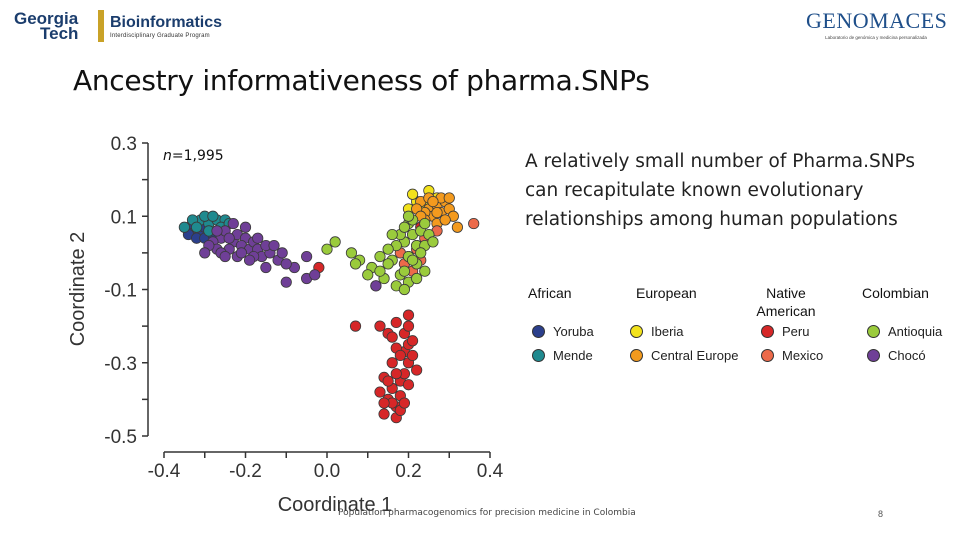  Describe the element at coordinates (915, 331) in the screenshot. I see `legend-label: Antioquia` at that location.